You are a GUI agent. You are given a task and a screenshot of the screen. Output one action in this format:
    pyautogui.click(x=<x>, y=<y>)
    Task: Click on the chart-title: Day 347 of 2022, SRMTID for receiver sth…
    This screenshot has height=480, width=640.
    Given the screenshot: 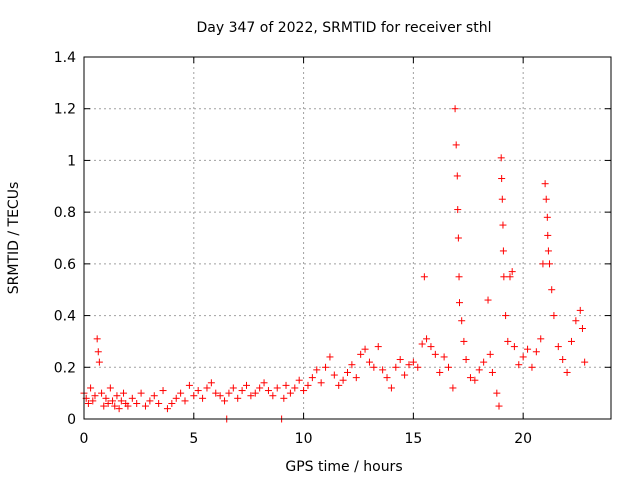 What is the action you would take?
    pyautogui.click(x=344, y=28)
    